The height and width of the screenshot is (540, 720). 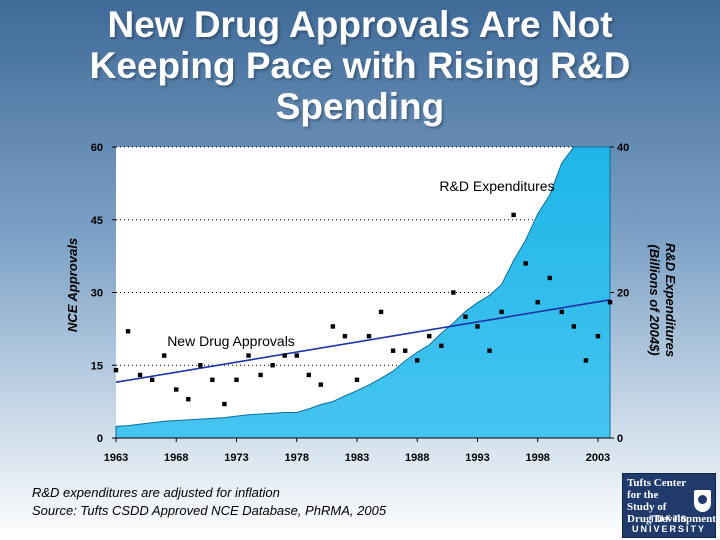 What do you see at coordinates (97, 148) in the screenshot?
I see `left-y-tick-label: 60` at bounding box center [97, 148].